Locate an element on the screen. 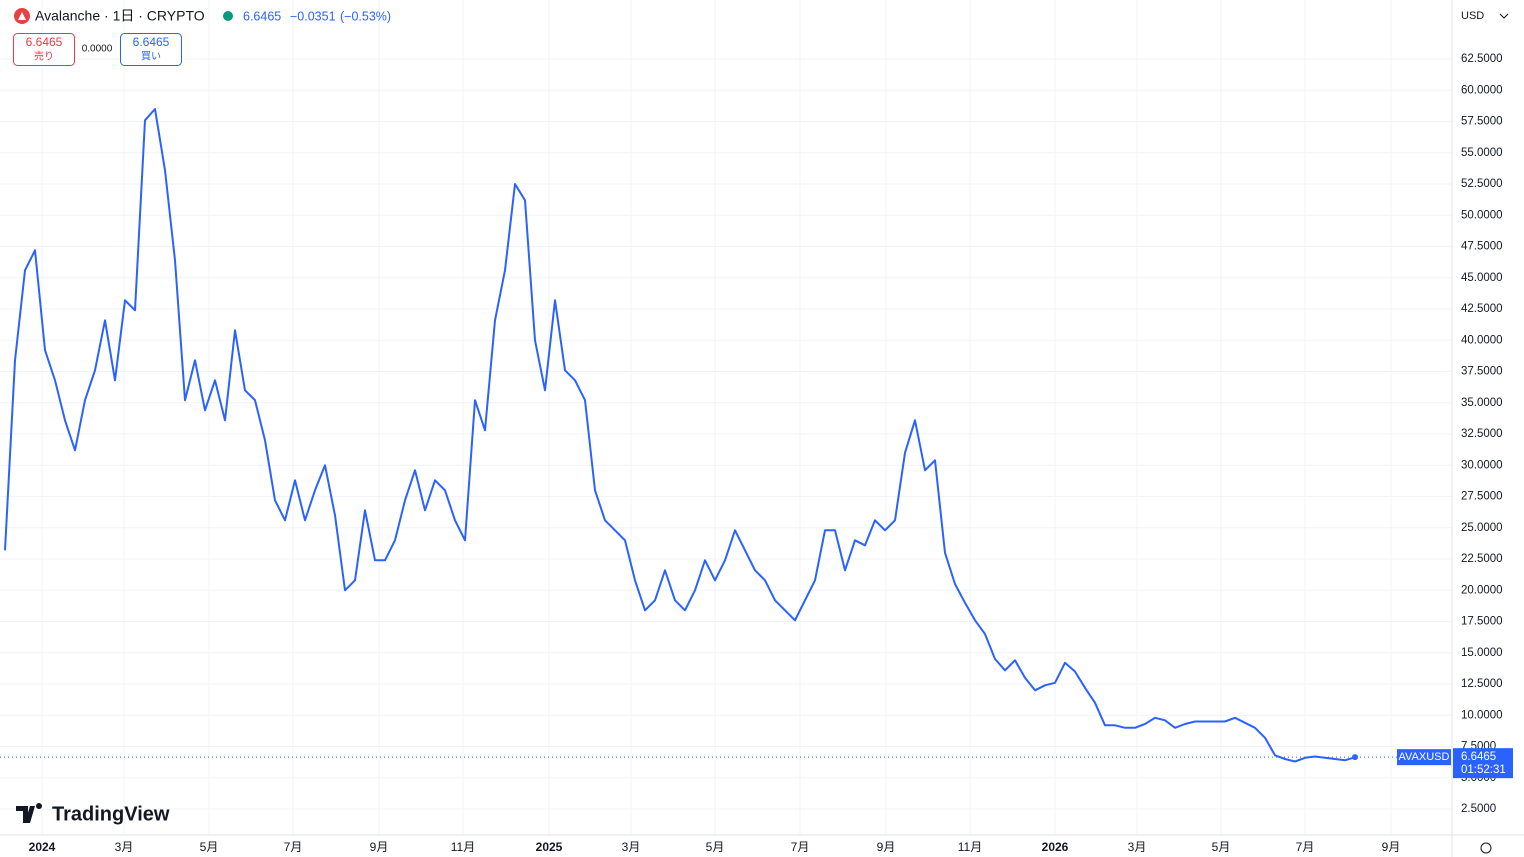 The height and width of the screenshot is (857, 1524). y-tick-label: 60.0000 is located at coordinates (1482, 90).